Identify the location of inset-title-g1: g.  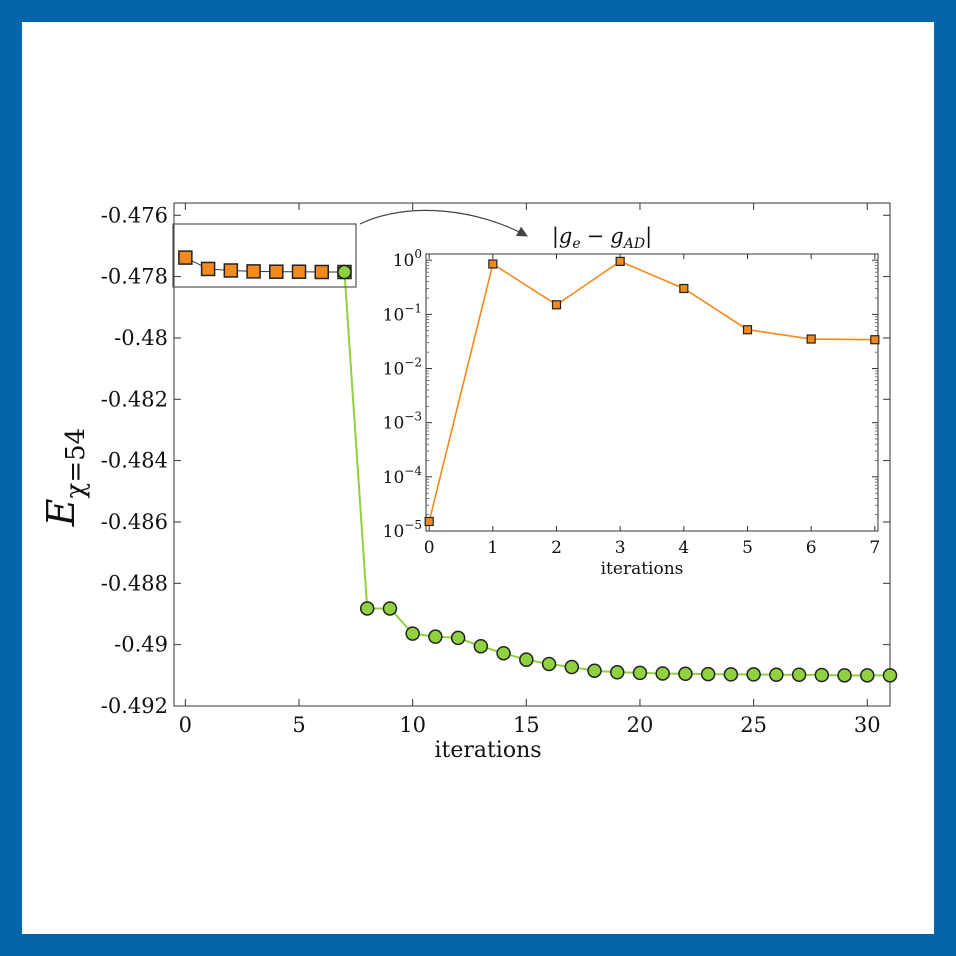
(565, 236).